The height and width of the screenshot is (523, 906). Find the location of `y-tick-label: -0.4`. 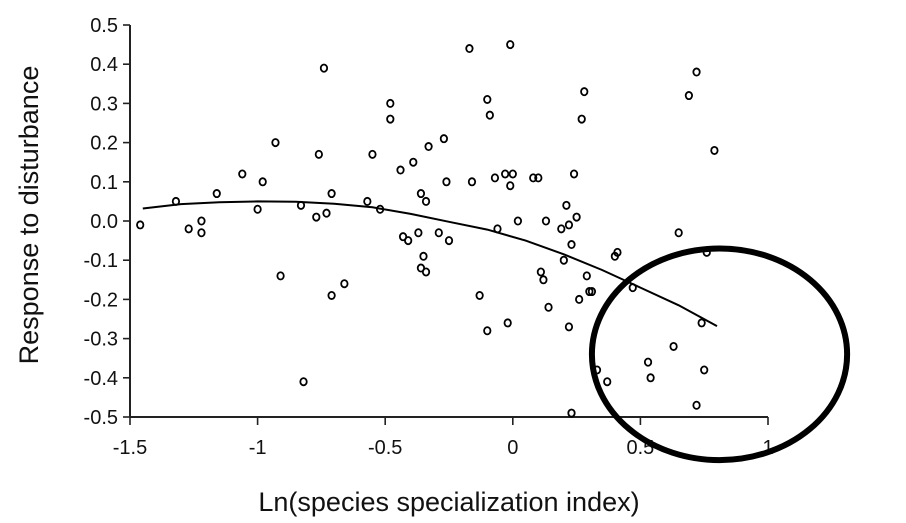

y-tick-label: -0.4 is located at coordinates (101, 379).